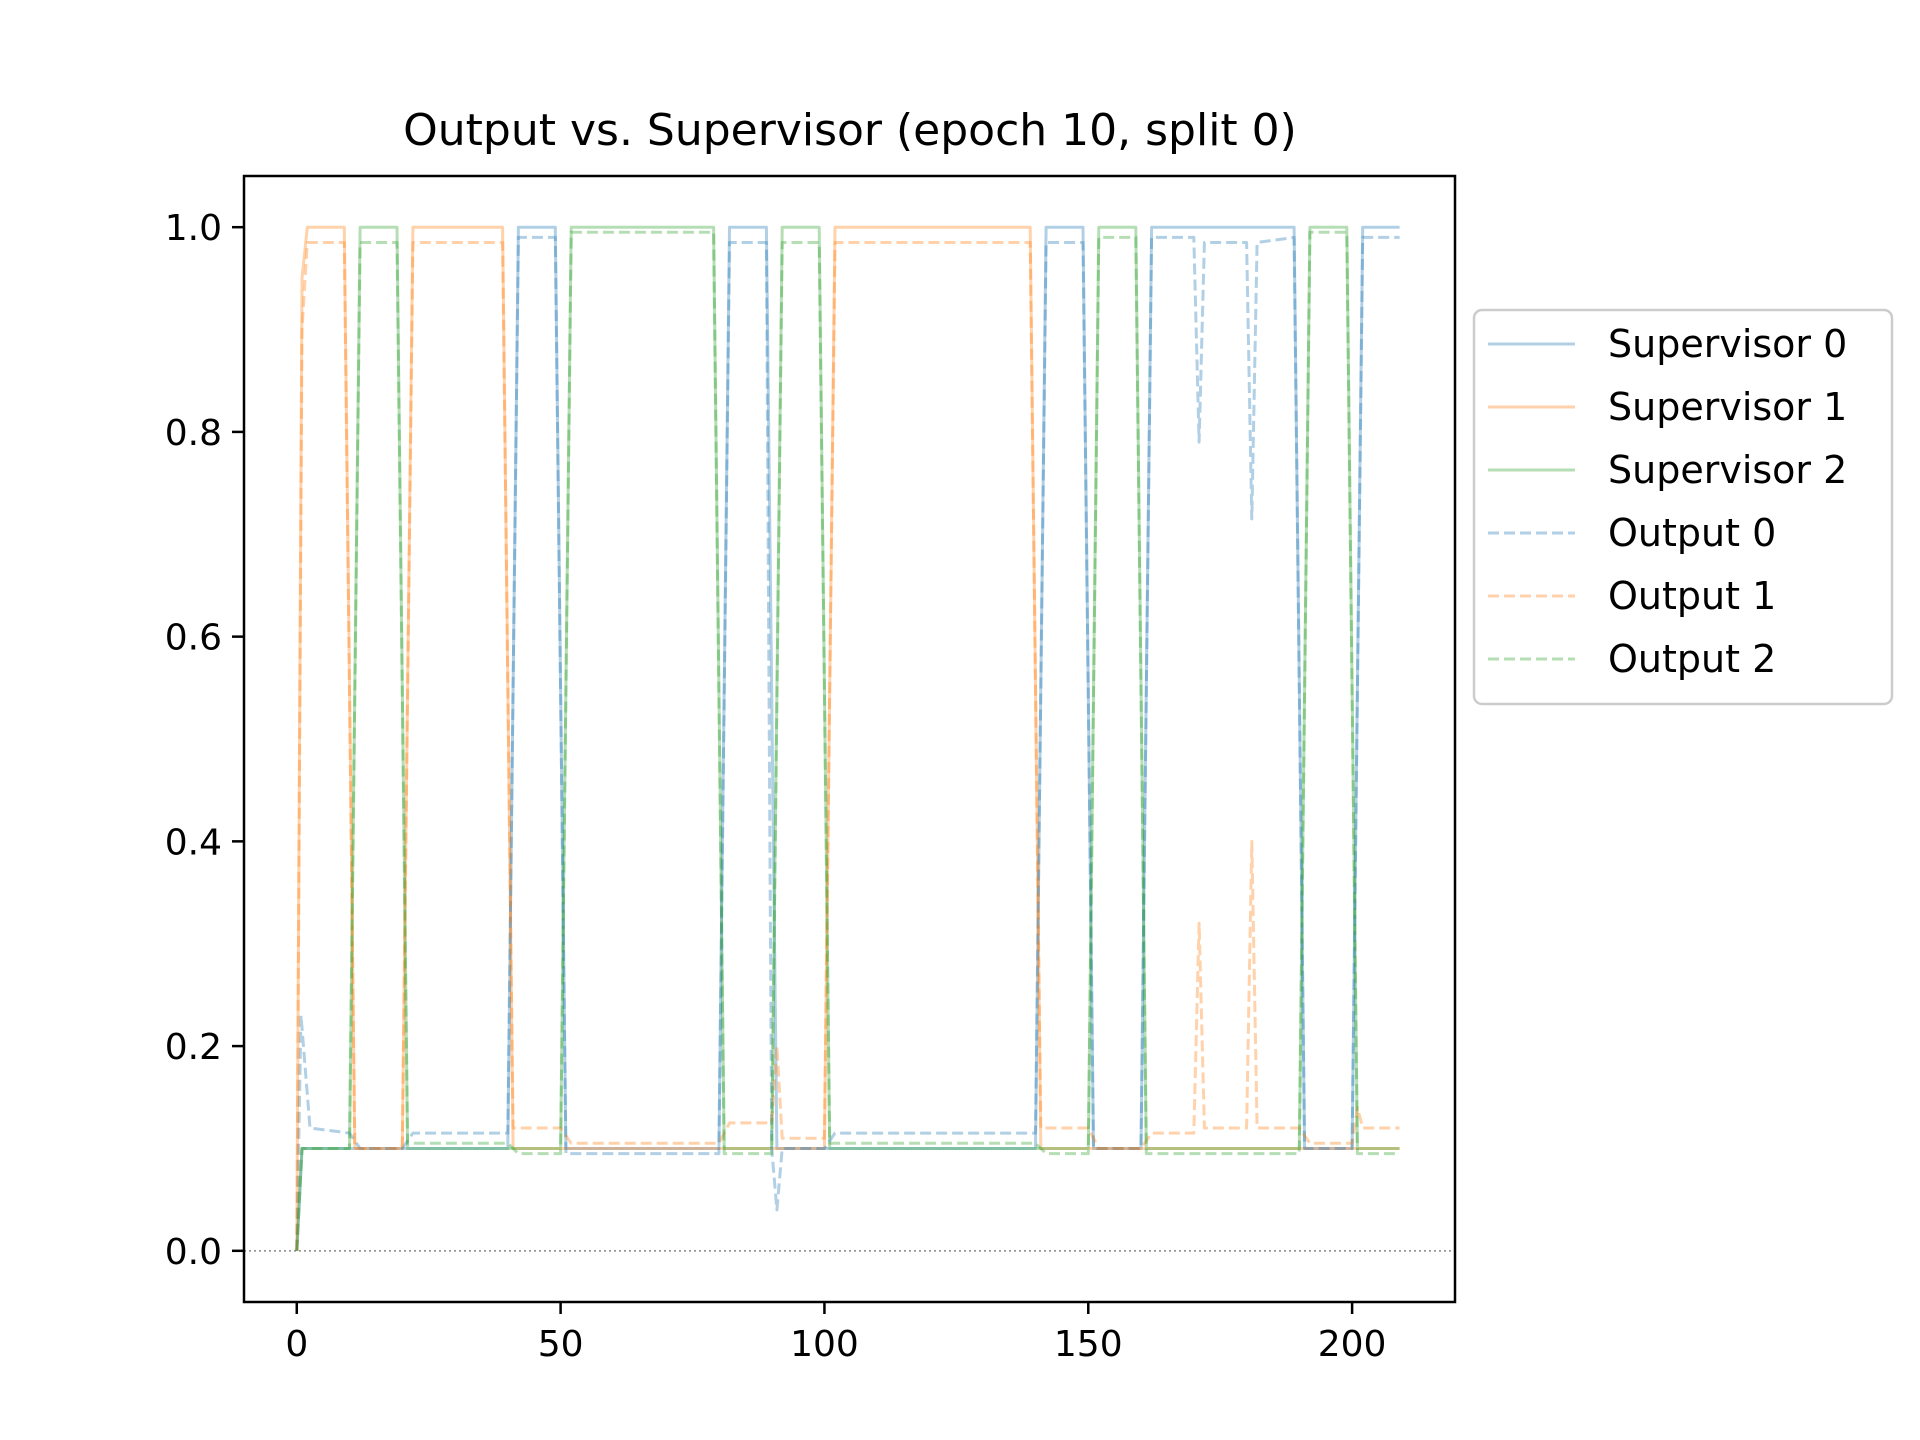 The height and width of the screenshot is (1440, 1920). Describe the element at coordinates (1692, 533) in the screenshot. I see `legend-label: Output 0` at that location.